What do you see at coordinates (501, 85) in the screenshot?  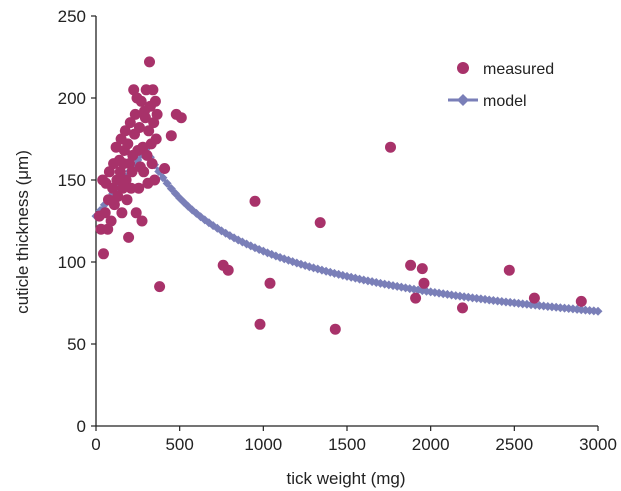 I see `legend: measured model` at bounding box center [501, 85].